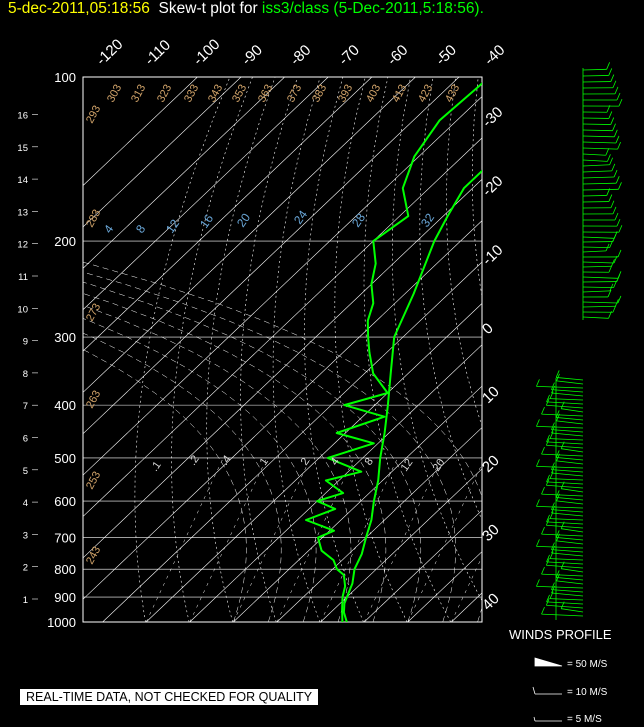 The height and width of the screenshot is (727, 644). What do you see at coordinates (452, 94) in the screenshot?
I see `theta-label: 433` at bounding box center [452, 94].